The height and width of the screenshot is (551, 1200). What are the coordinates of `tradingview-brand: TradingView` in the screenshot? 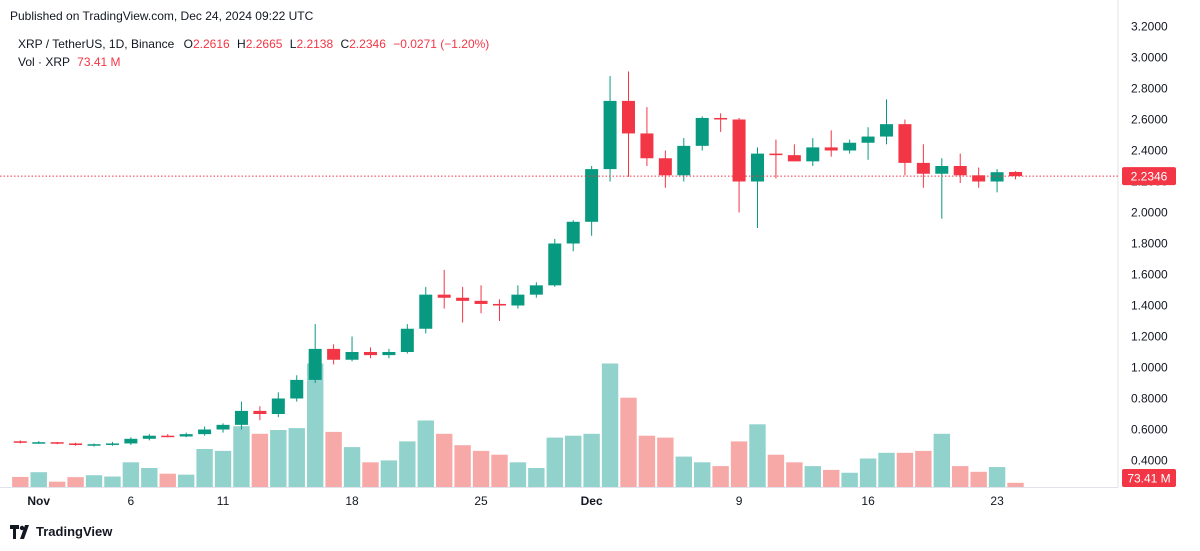 It's located at (61, 531).